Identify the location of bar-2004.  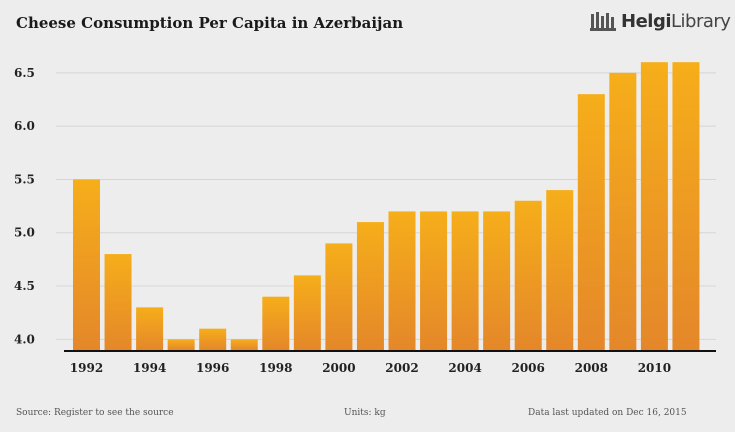
(465, 280).